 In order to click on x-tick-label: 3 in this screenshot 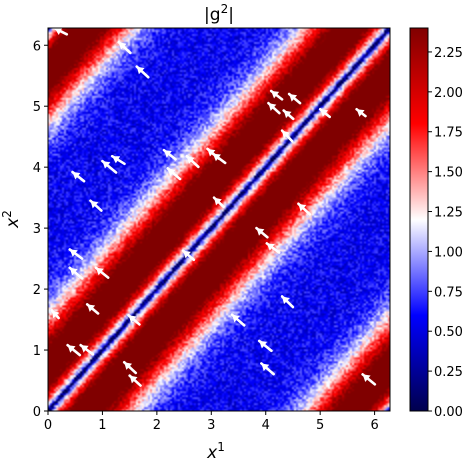, I will do `click(211, 425)`.